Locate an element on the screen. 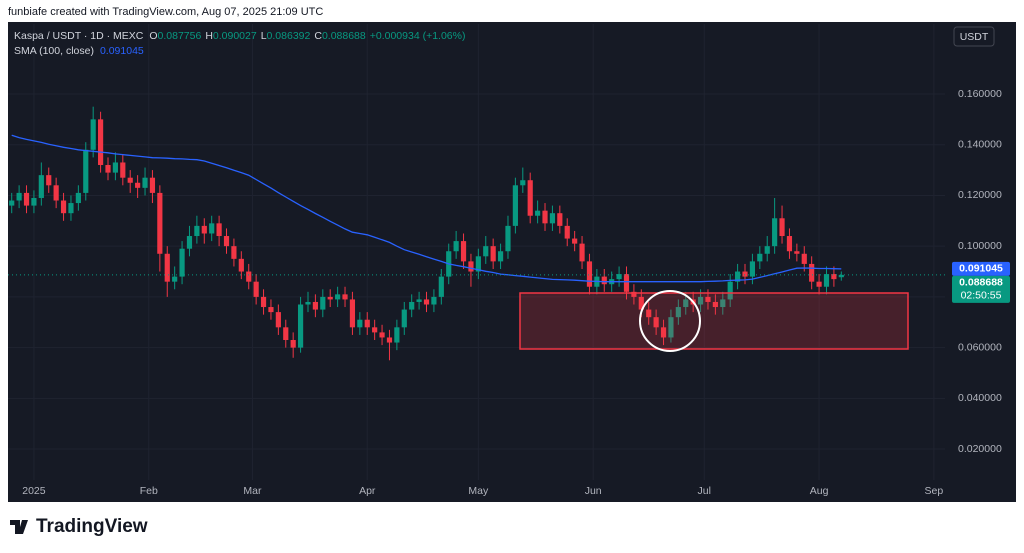 The image size is (1024, 553). low-value: 0.086392 is located at coordinates (289, 36).